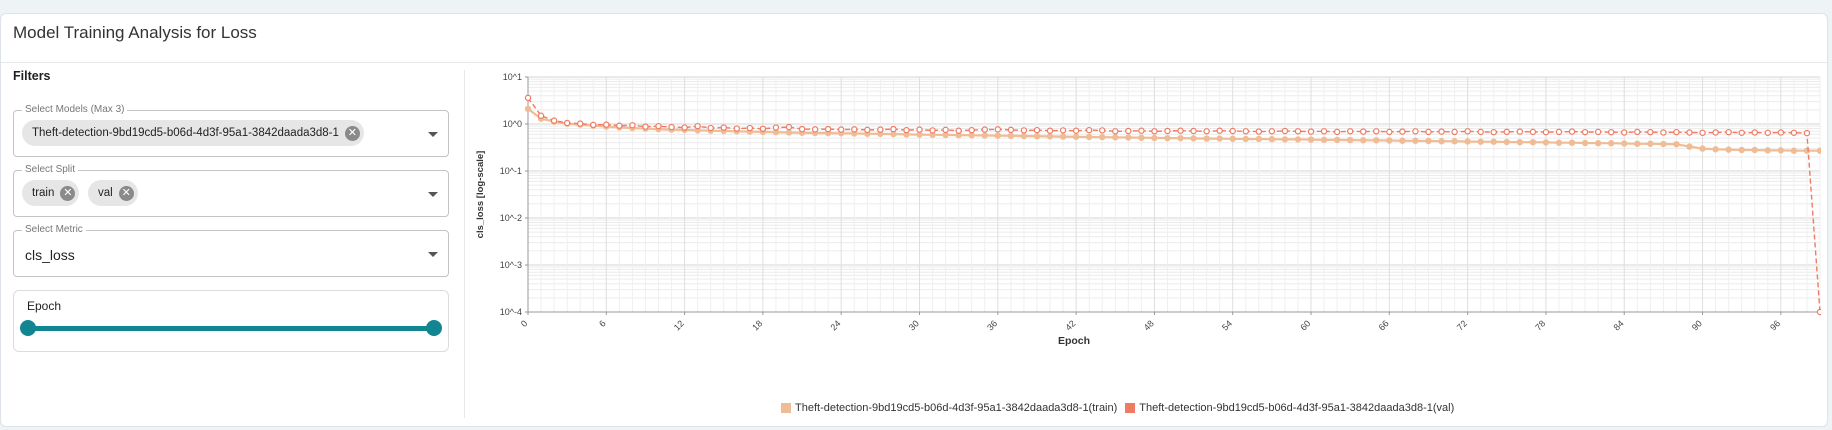 Image resolution: width=1832 pixels, height=430 pixels. What do you see at coordinates (1462, 325) in the screenshot?
I see `x-tick-label: 72` at bounding box center [1462, 325].